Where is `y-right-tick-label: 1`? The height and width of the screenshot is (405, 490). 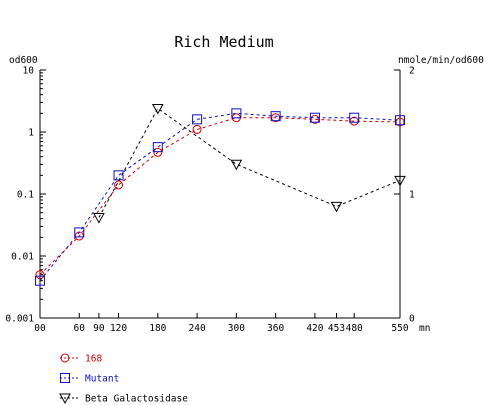 y-right-tick-label: 1 is located at coordinates (412, 195).